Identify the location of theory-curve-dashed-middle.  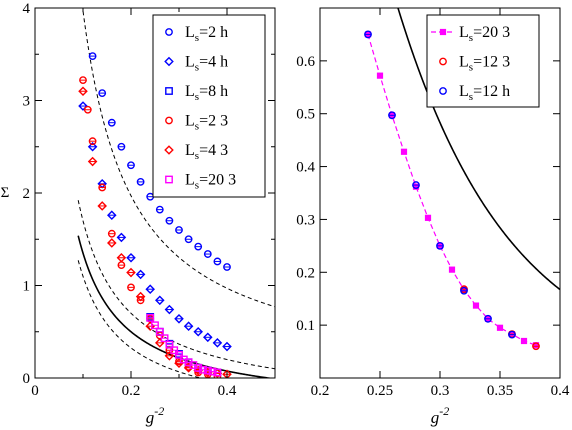
(176, 285).